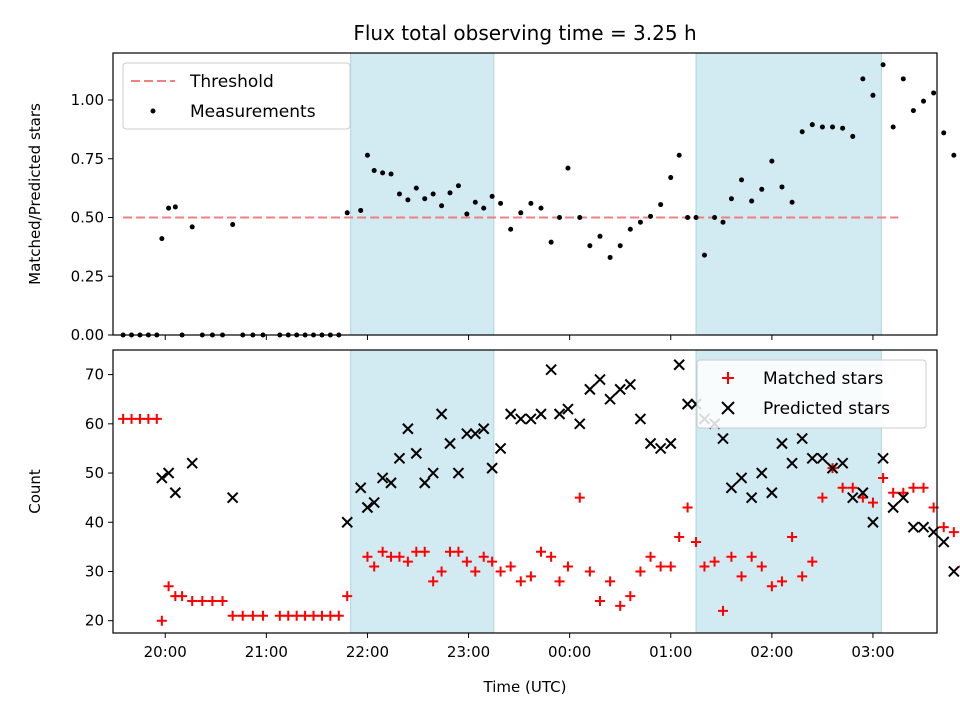  Describe the element at coordinates (367, 652) in the screenshot. I see `x-tick-label: 22:00` at that location.